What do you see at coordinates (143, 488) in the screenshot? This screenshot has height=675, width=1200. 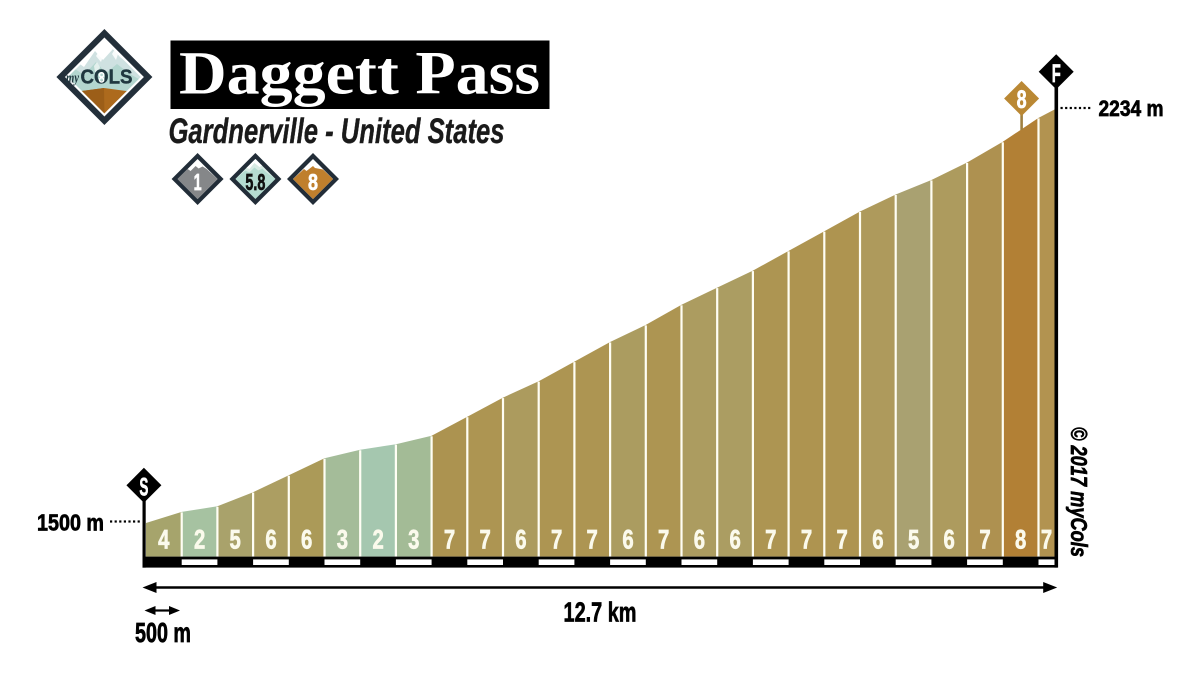 I see `svg-text: S` at bounding box center [143, 488].